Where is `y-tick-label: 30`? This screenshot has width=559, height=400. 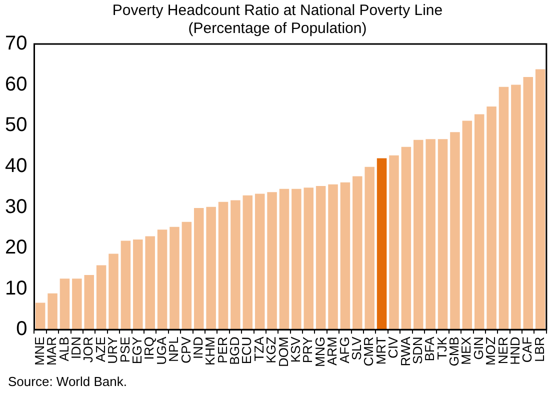 y-tick-label: 30 is located at coordinates (16, 207).